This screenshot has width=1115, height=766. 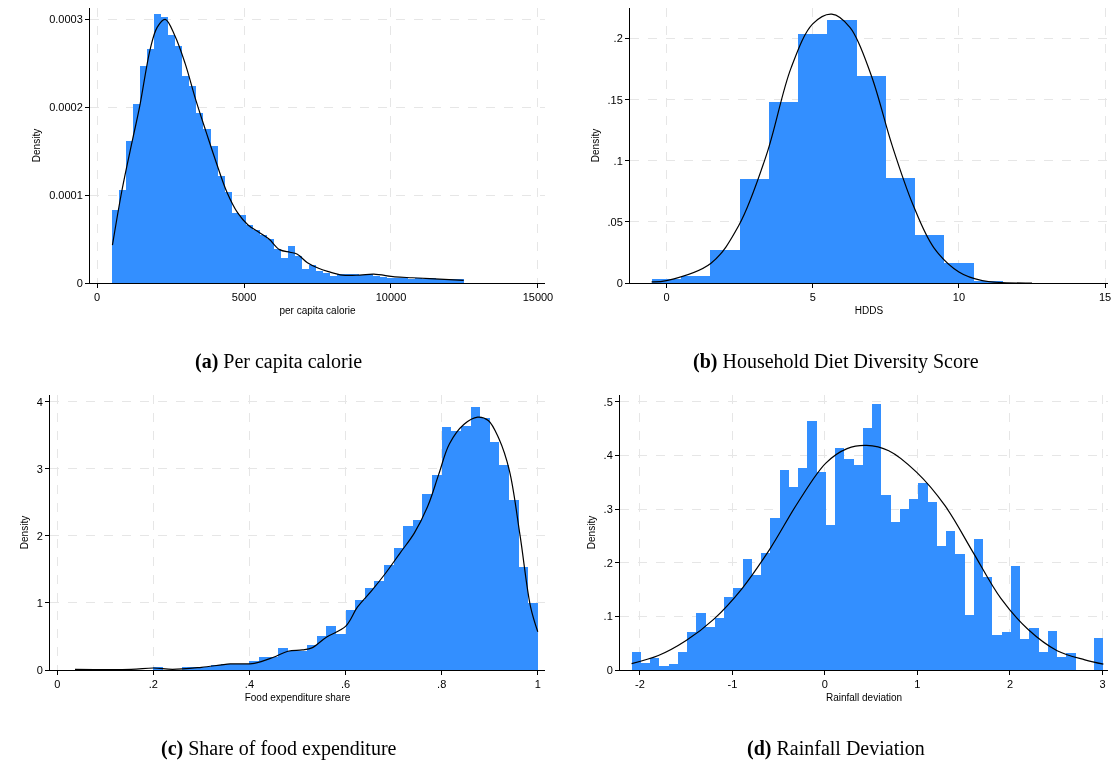 What do you see at coordinates (279, 748) in the screenshot?
I see `text: (c) Share of food expenditure` at bounding box center [279, 748].